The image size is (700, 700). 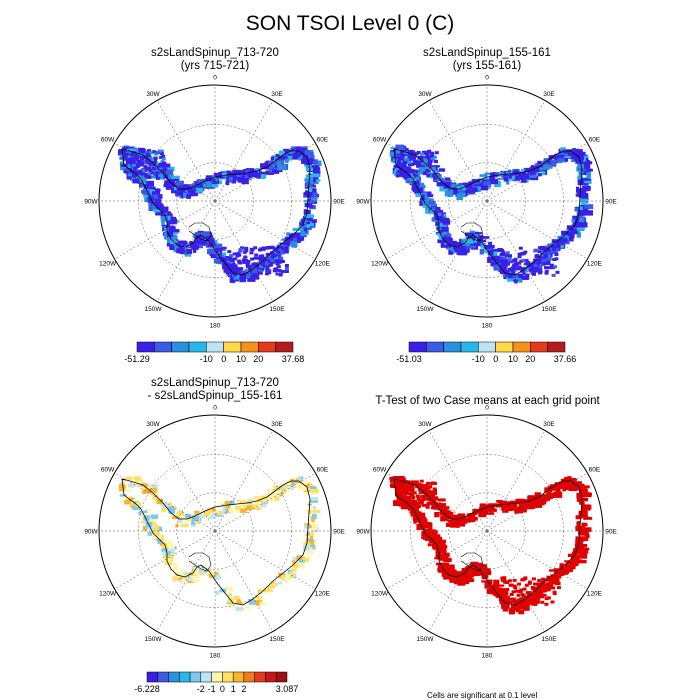 What do you see at coordinates (425, 94) in the screenshot?
I see `longitude-label: 30W` at bounding box center [425, 94].